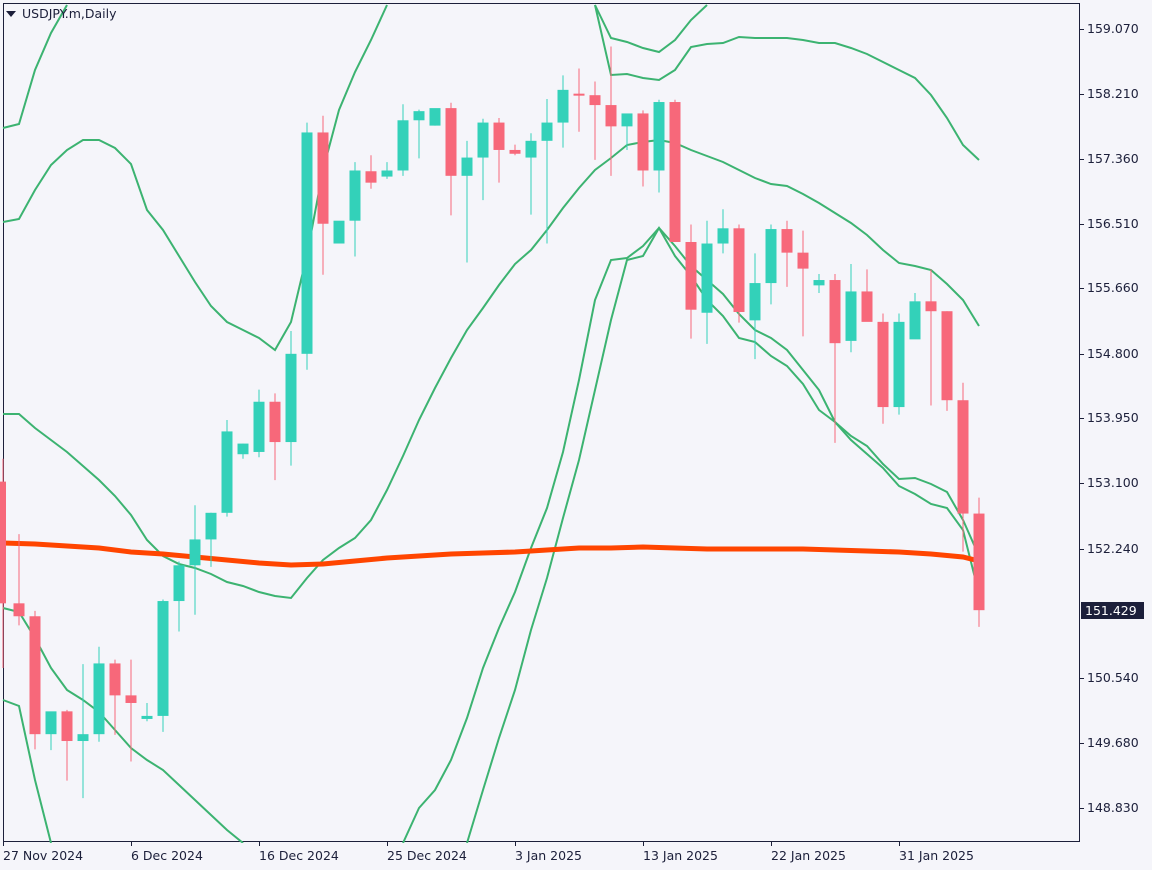  Describe the element at coordinates (1113, 483) in the screenshot. I see `price-label: 153.100` at that location.